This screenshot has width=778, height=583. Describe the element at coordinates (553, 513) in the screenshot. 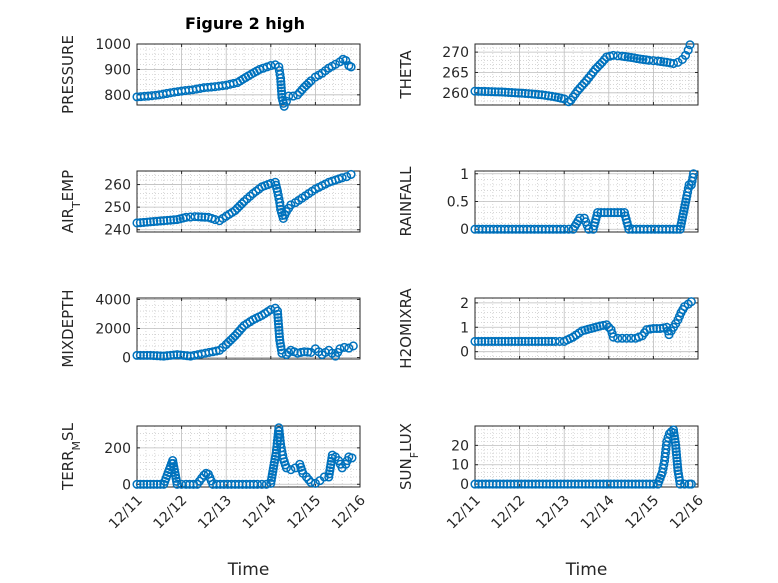

I see `x-tick-label: 12/13` at that location.